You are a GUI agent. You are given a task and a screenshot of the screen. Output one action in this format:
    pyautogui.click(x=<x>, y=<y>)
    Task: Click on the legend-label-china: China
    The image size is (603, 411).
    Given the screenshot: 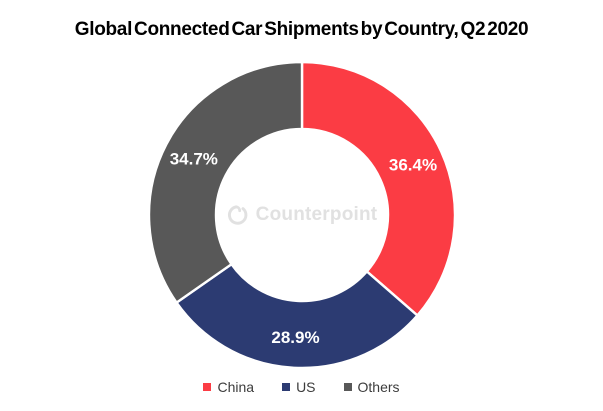 What is the action you would take?
    pyautogui.click(x=236, y=387)
    